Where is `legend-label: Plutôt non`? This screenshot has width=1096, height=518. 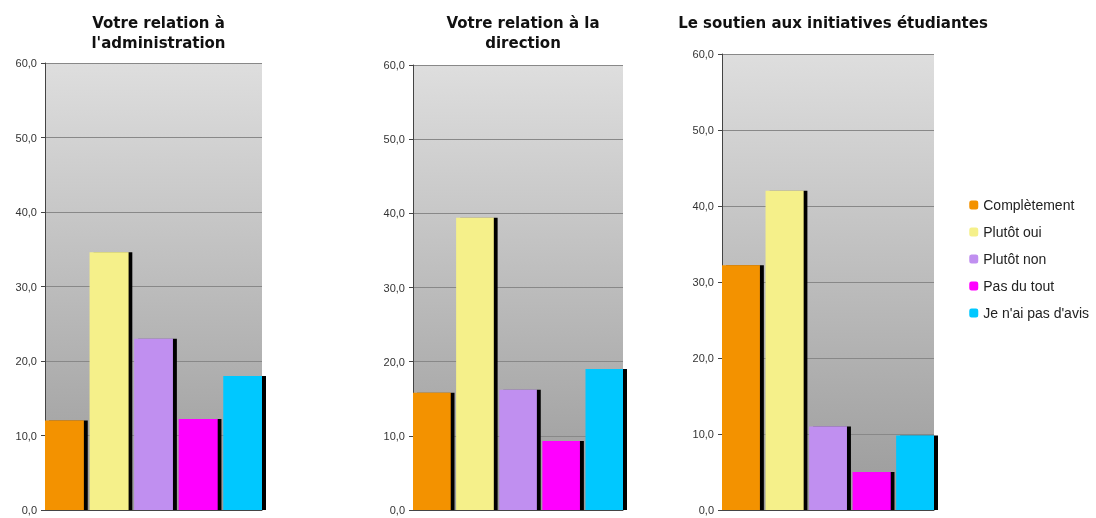 legend-label: Plutôt non is located at coordinates (1015, 259).